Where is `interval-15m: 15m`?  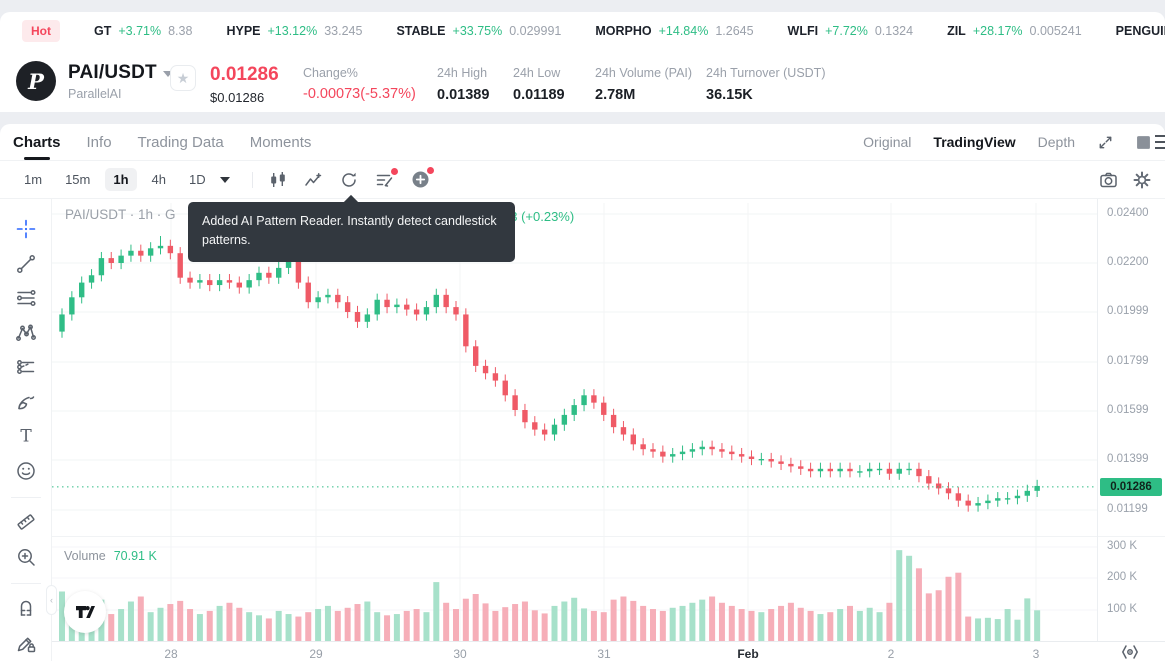 interval-15m: 15m is located at coordinates (78, 179).